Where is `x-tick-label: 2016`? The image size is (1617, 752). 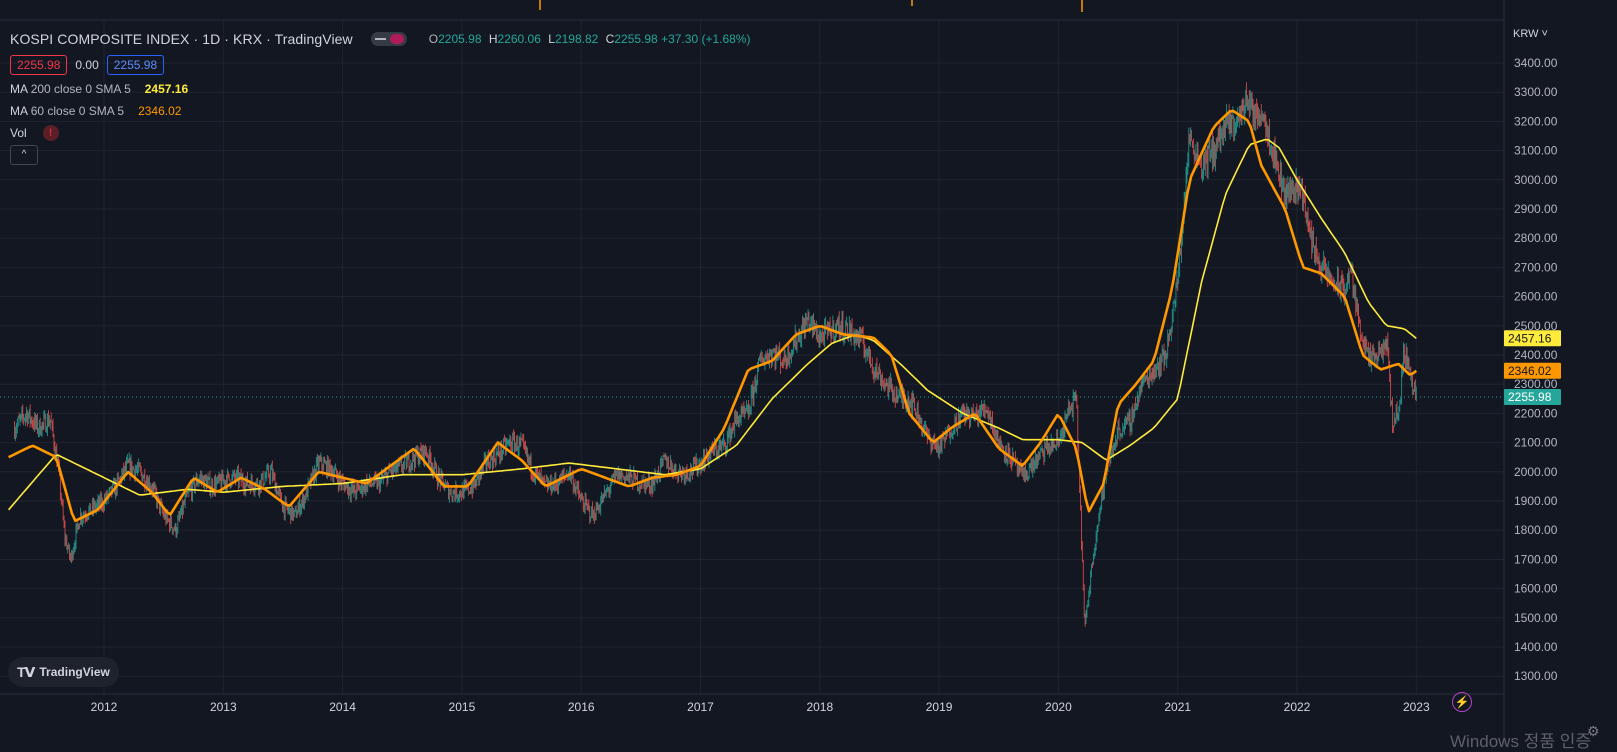 x-tick-label: 2016 is located at coordinates (581, 707).